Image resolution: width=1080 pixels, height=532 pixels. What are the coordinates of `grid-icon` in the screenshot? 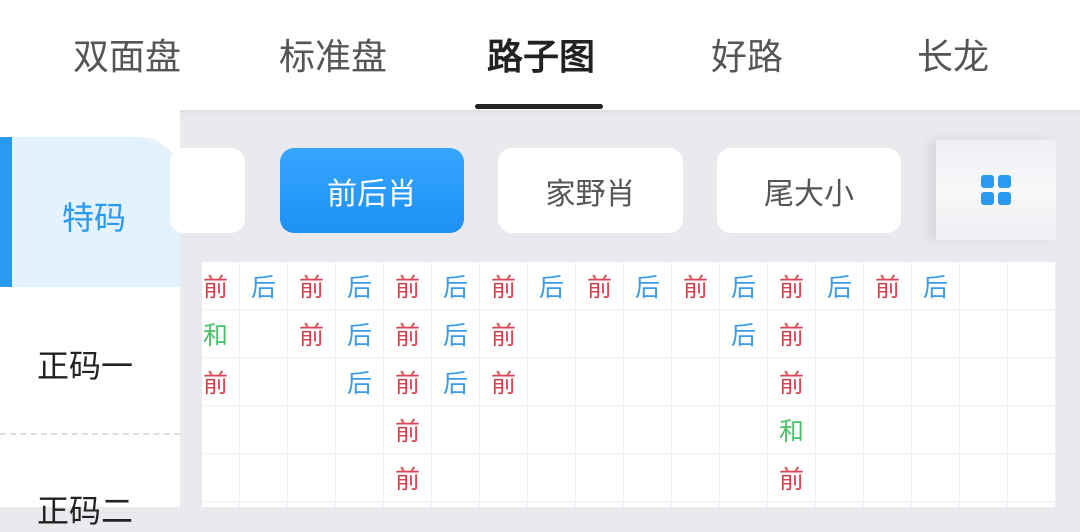 It's located at (996, 190).